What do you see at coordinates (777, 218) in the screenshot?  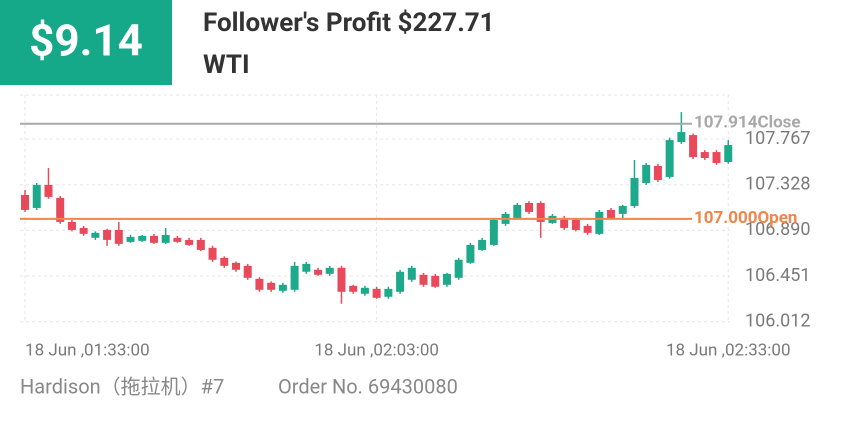 I see `reference-name: Open` at bounding box center [777, 218].